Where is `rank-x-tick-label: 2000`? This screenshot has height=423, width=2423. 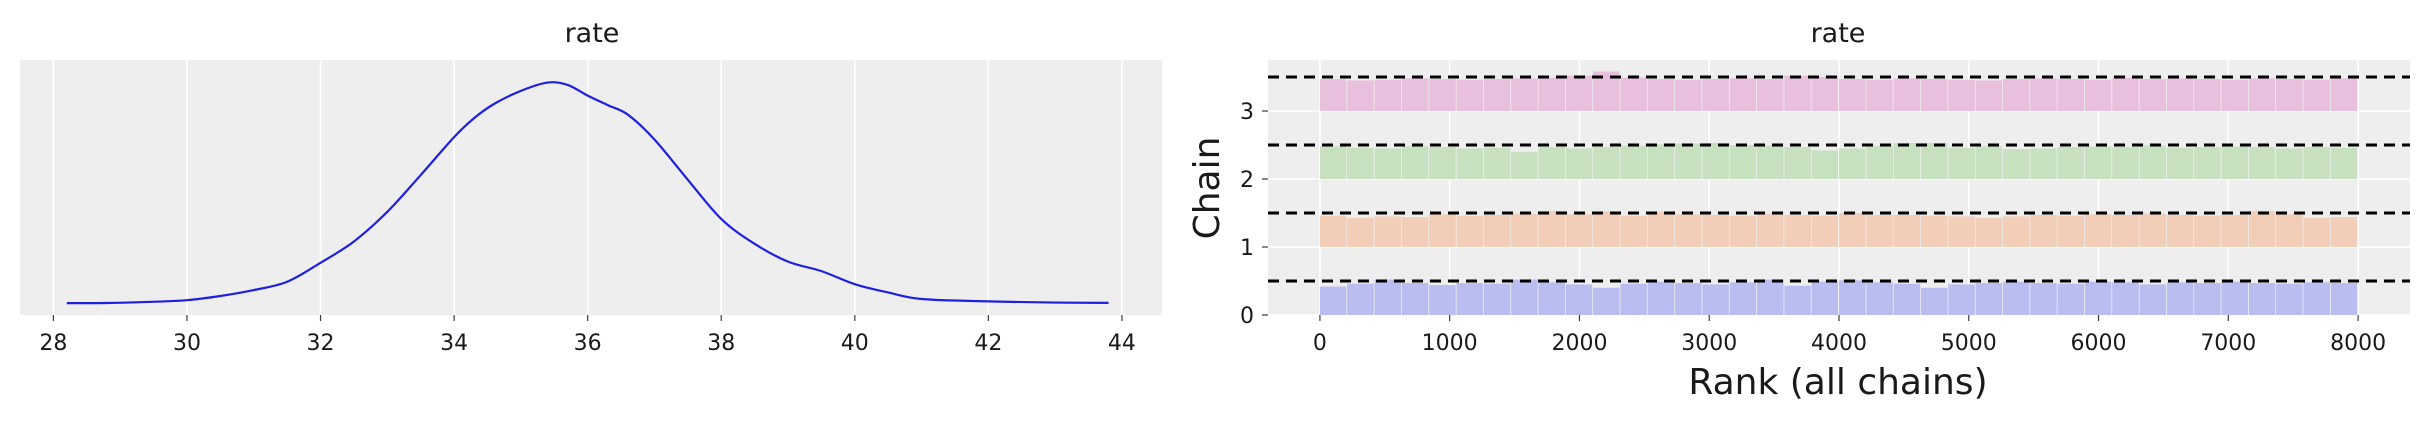 rank-x-tick-label: 2000 is located at coordinates (1579, 343).